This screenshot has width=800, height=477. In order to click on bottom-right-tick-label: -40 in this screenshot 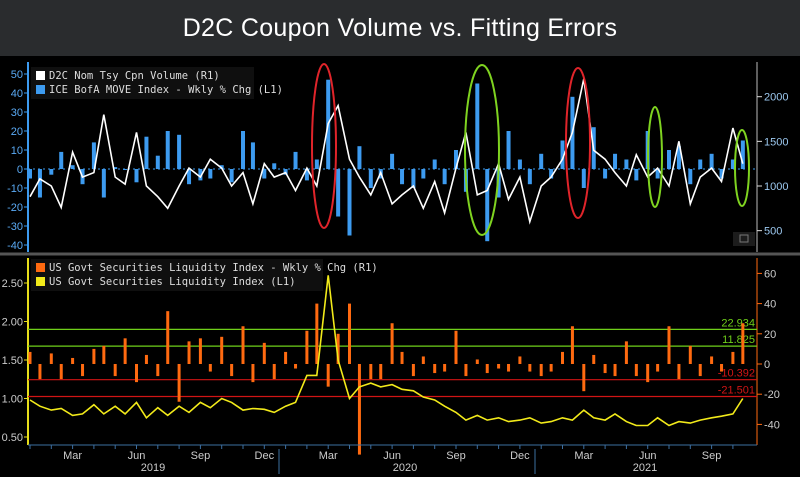, I will do `click(772, 425)`.